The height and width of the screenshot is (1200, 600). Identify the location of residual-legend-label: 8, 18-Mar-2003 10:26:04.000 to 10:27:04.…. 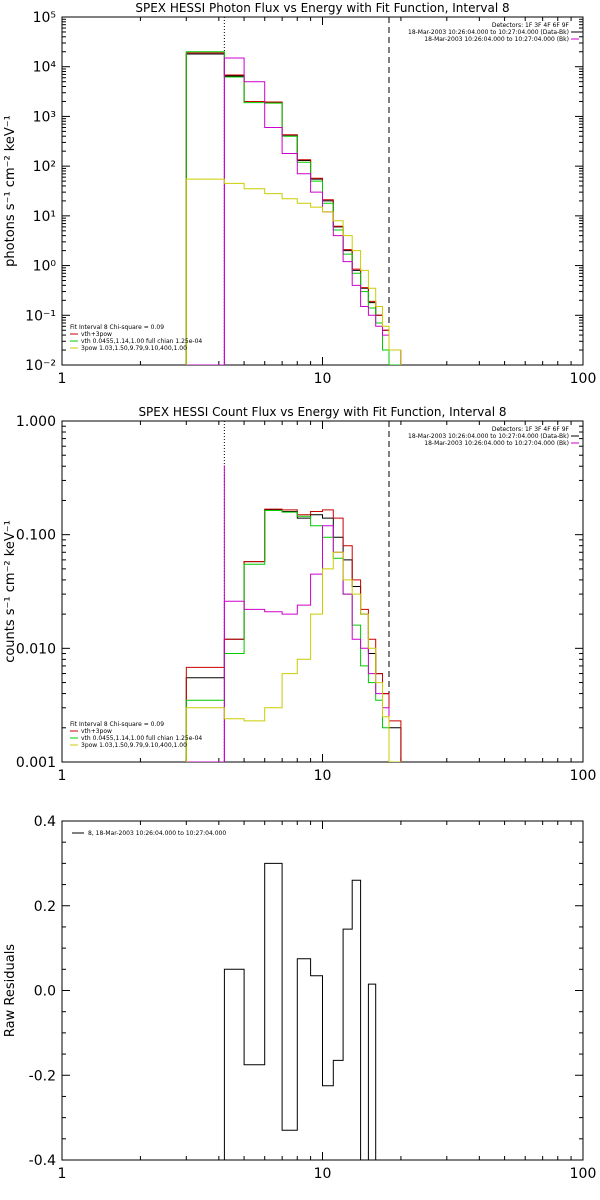
(157, 833).